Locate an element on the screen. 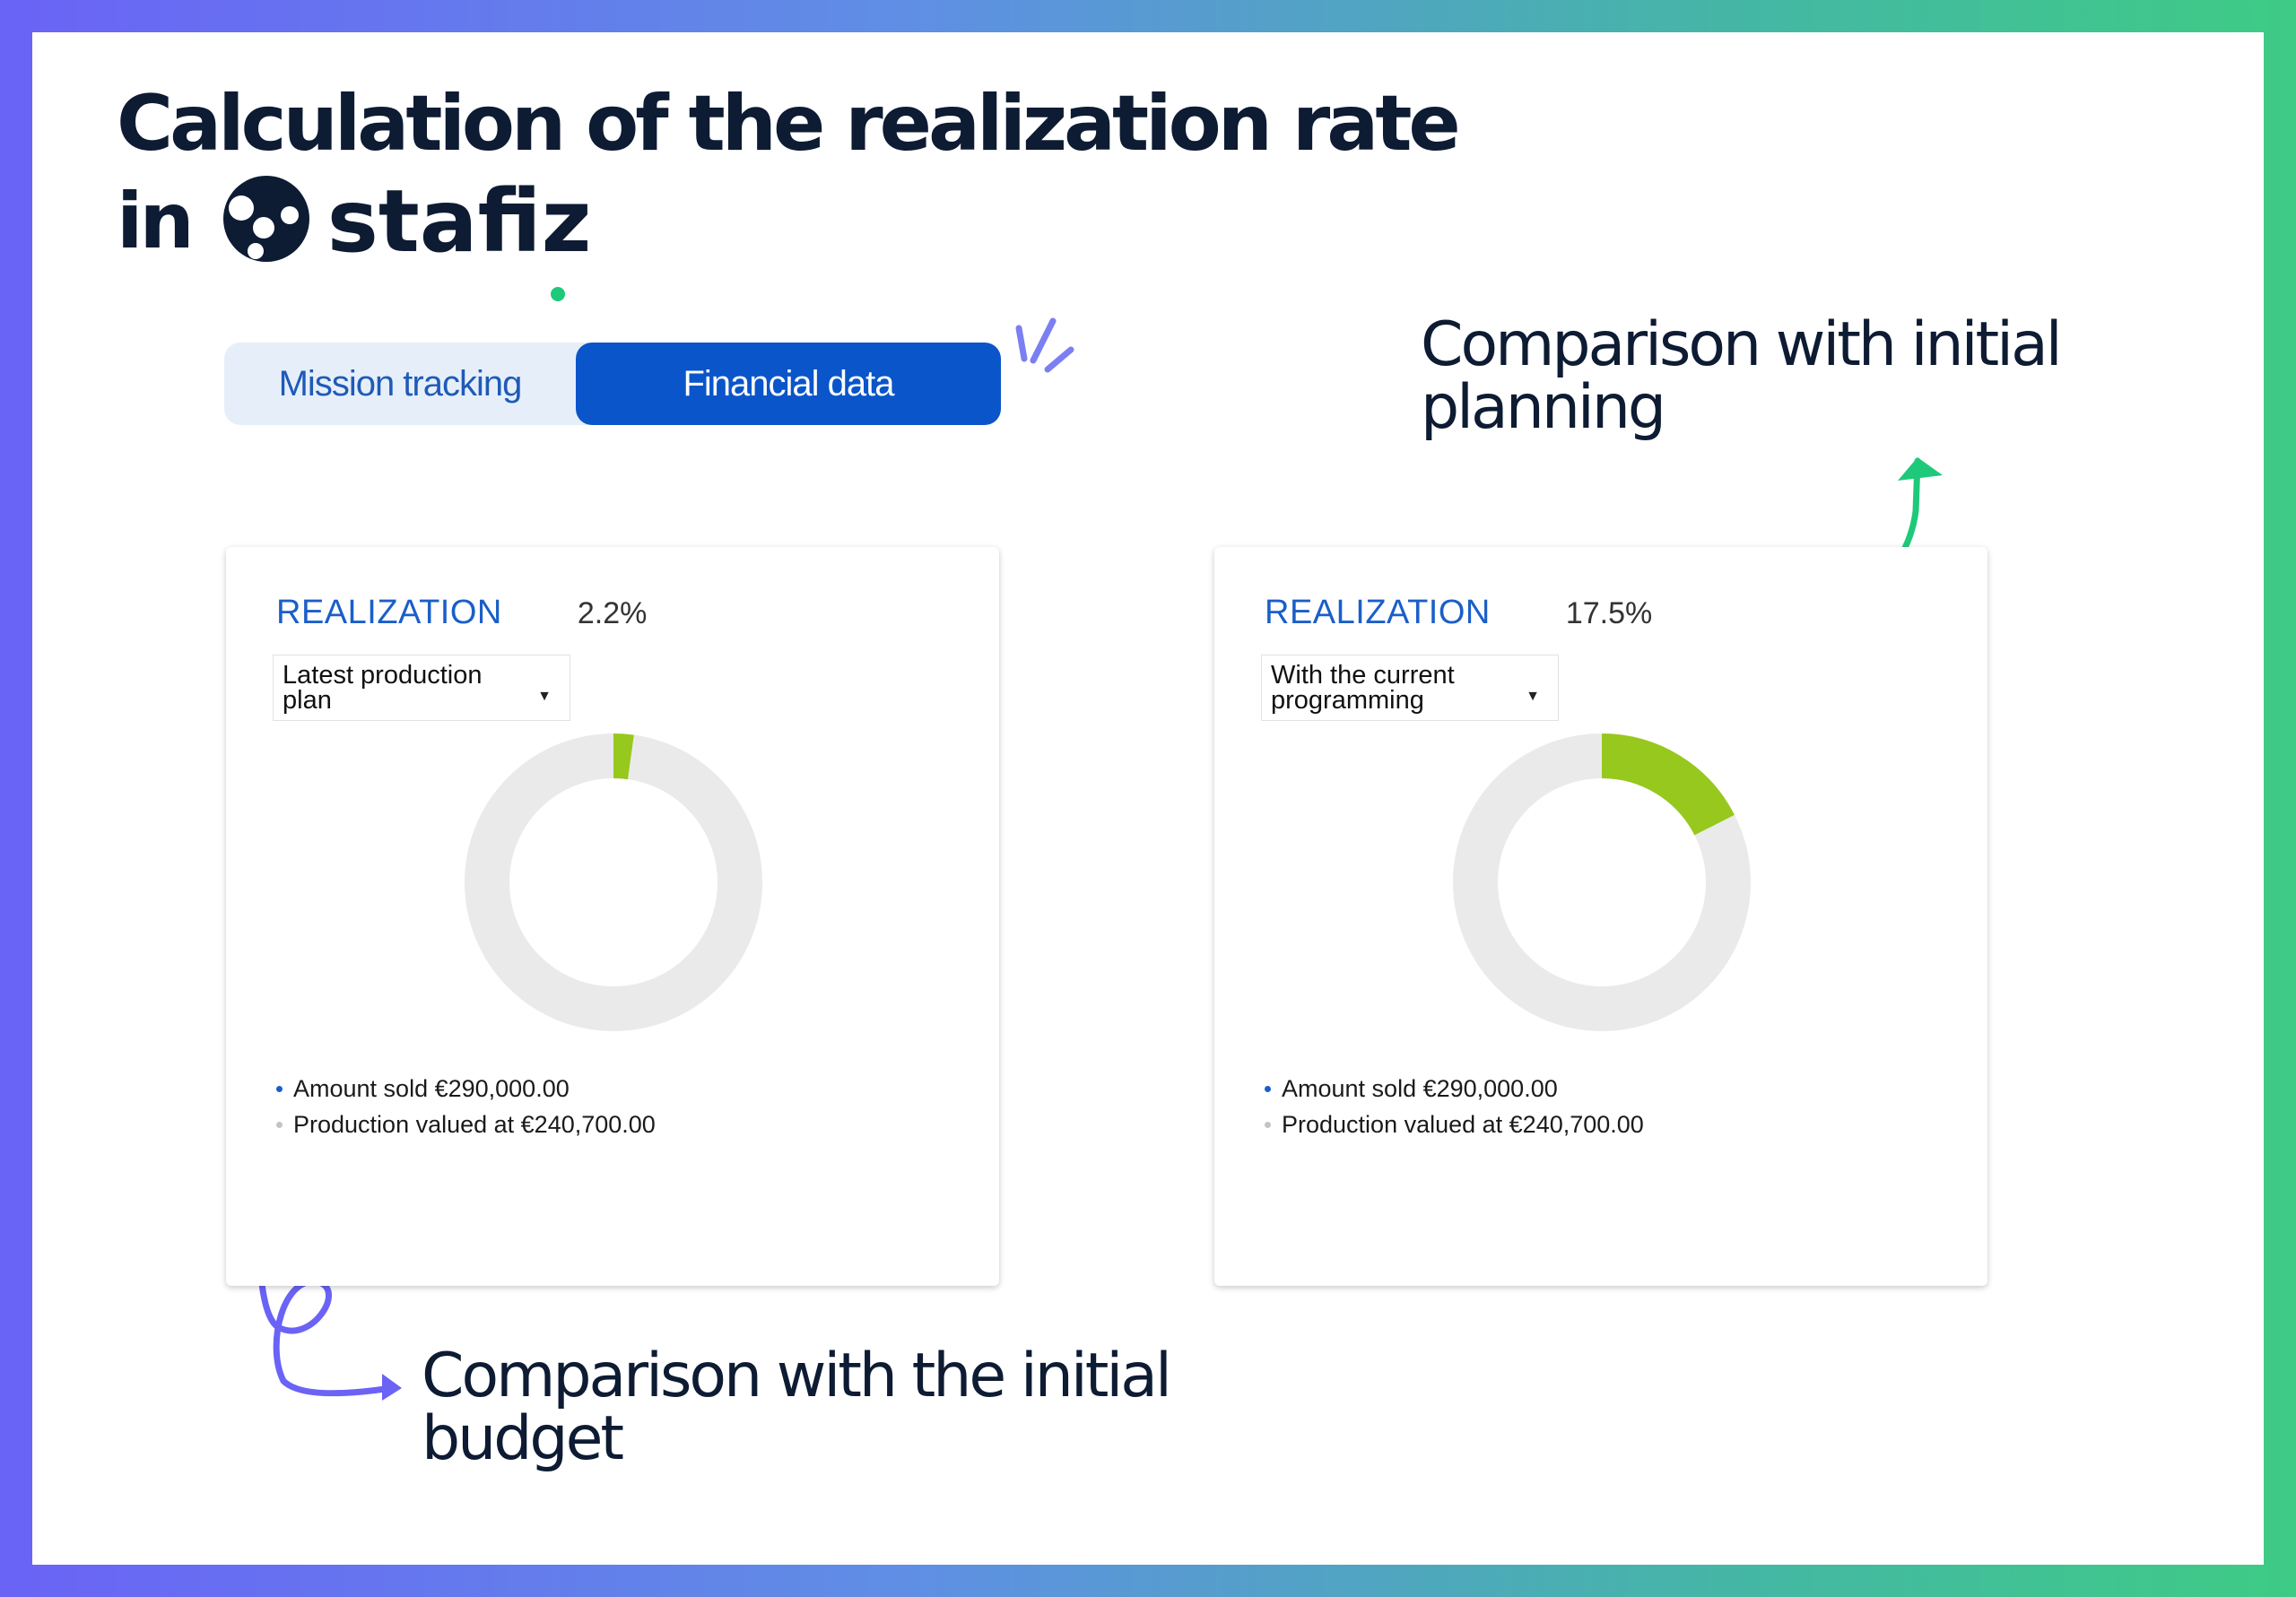  logo-dot-icon is located at coordinates (558, 294).